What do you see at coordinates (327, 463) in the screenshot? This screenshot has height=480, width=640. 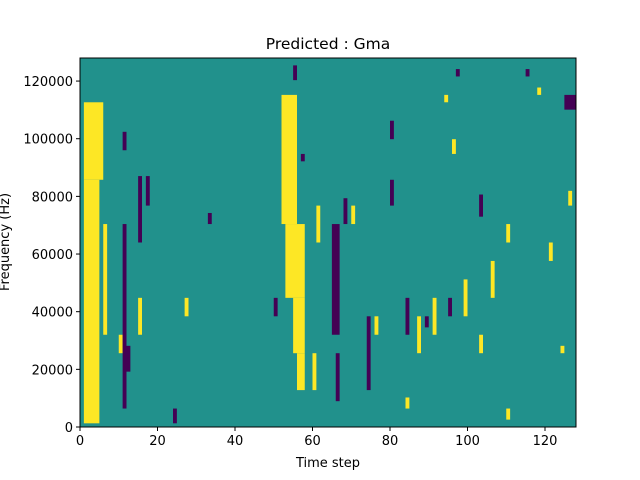 I see `x-axis-label: Time step` at bounding box center [327, 463].